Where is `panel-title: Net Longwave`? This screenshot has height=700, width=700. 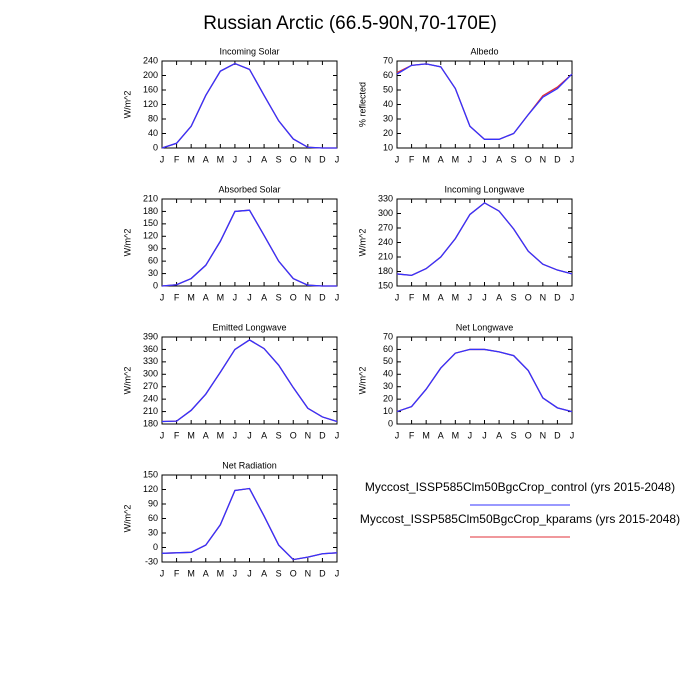
panel-title: Net Longwave is located at coordinates (485, 327).